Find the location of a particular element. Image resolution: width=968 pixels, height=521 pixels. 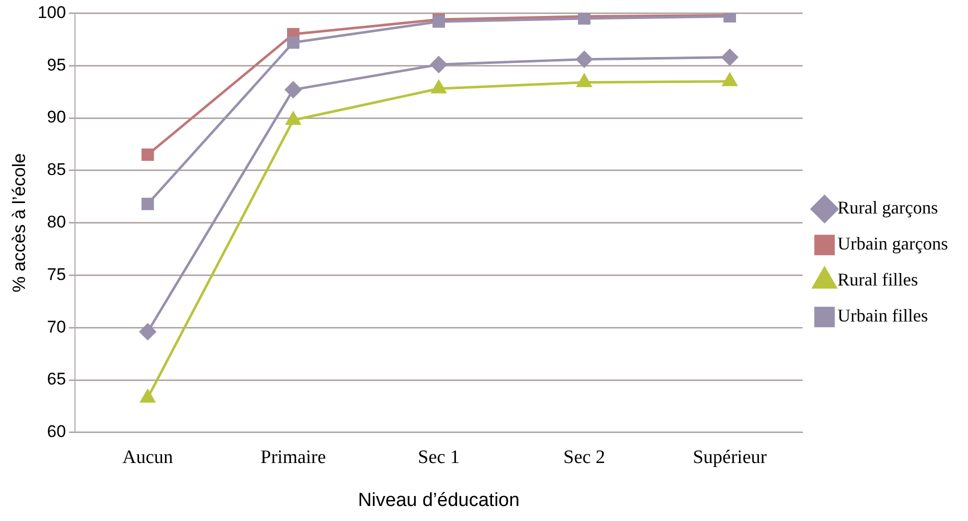

legend-label: Rural garçons is located at coordinates (888, 208).